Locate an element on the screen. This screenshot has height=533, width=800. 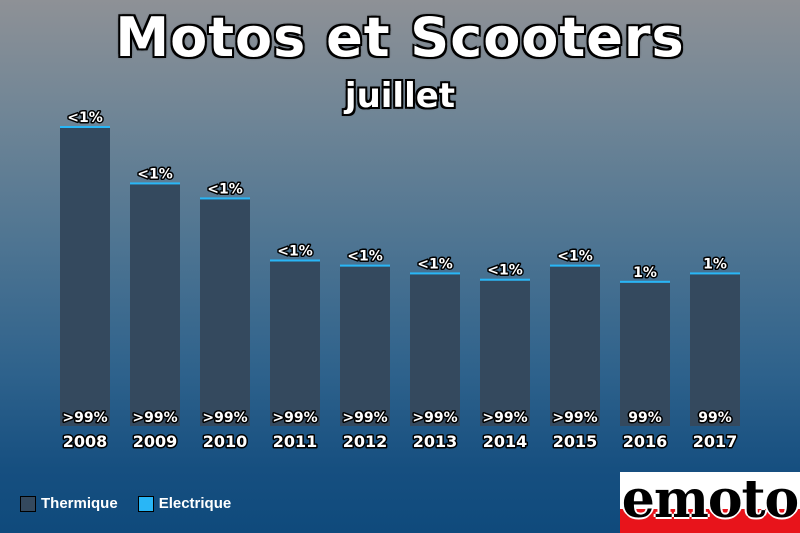
label-thermique-2013: >99% is located at coordinates (434, 418).